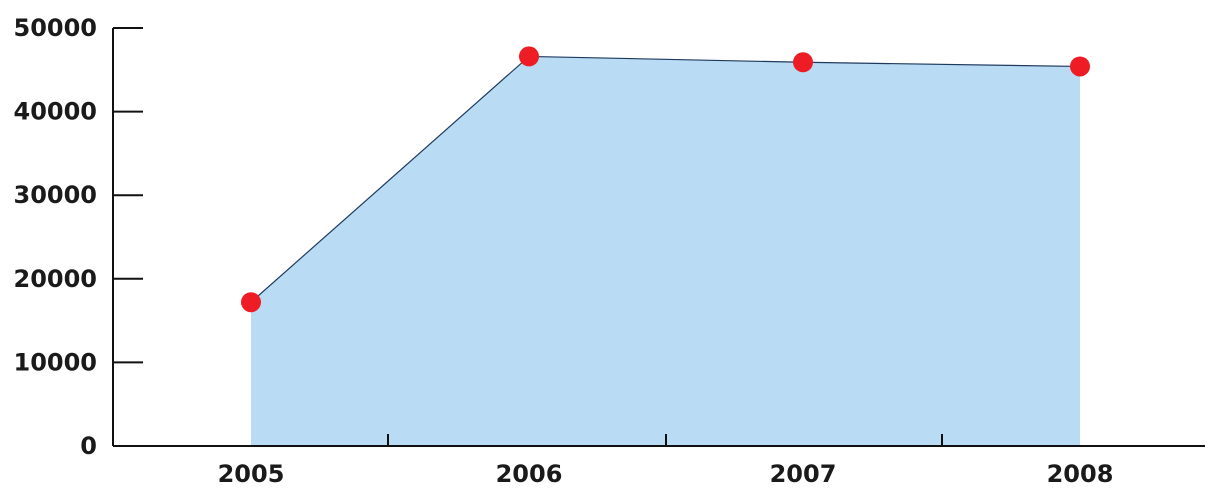 The height and width of the screenshot is (490, 1209). What do you see at coordinates (56, 28) in the screenshot?
I see `y-tick-label: 50000` at bounding box center [56, 28].